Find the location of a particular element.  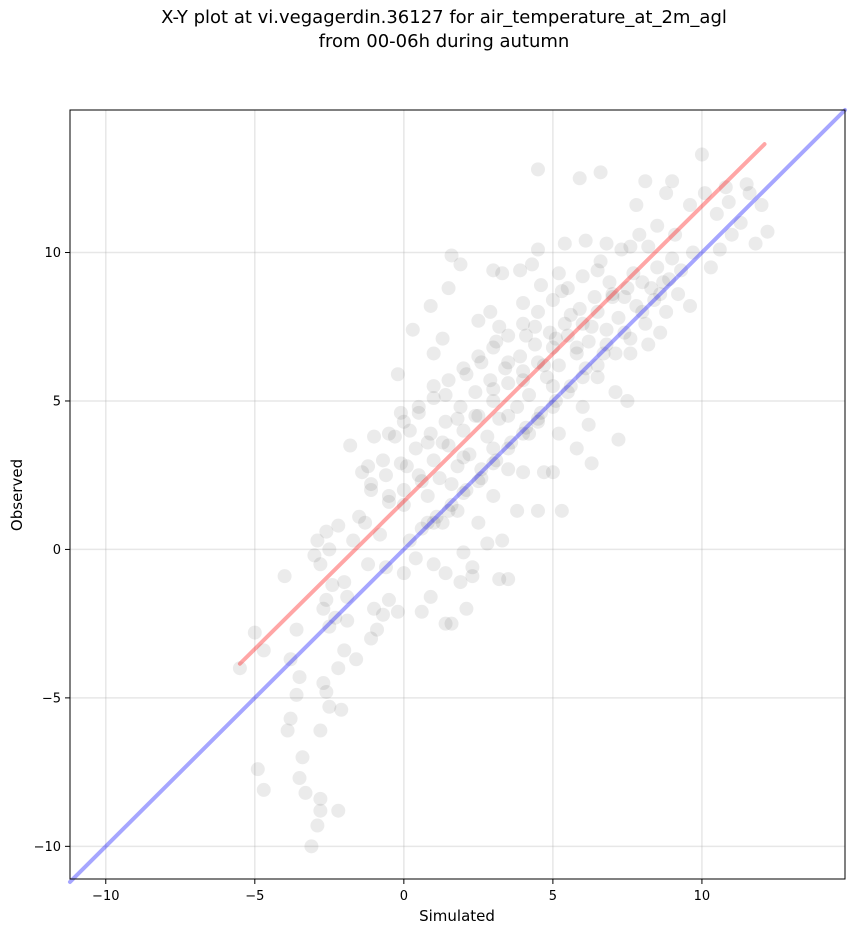

x-axis-label: Simulated is located at coordinates (457, 916).